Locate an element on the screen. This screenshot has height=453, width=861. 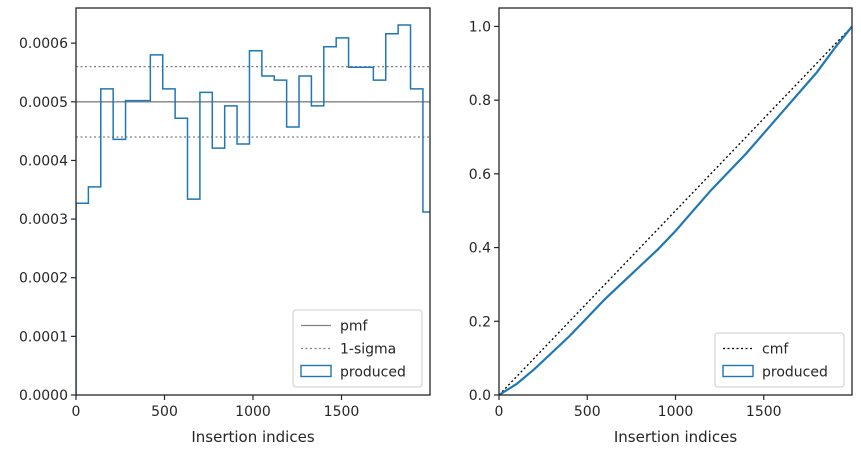
y-tick-label: 0.0000 is located at coordinates (43, 396).